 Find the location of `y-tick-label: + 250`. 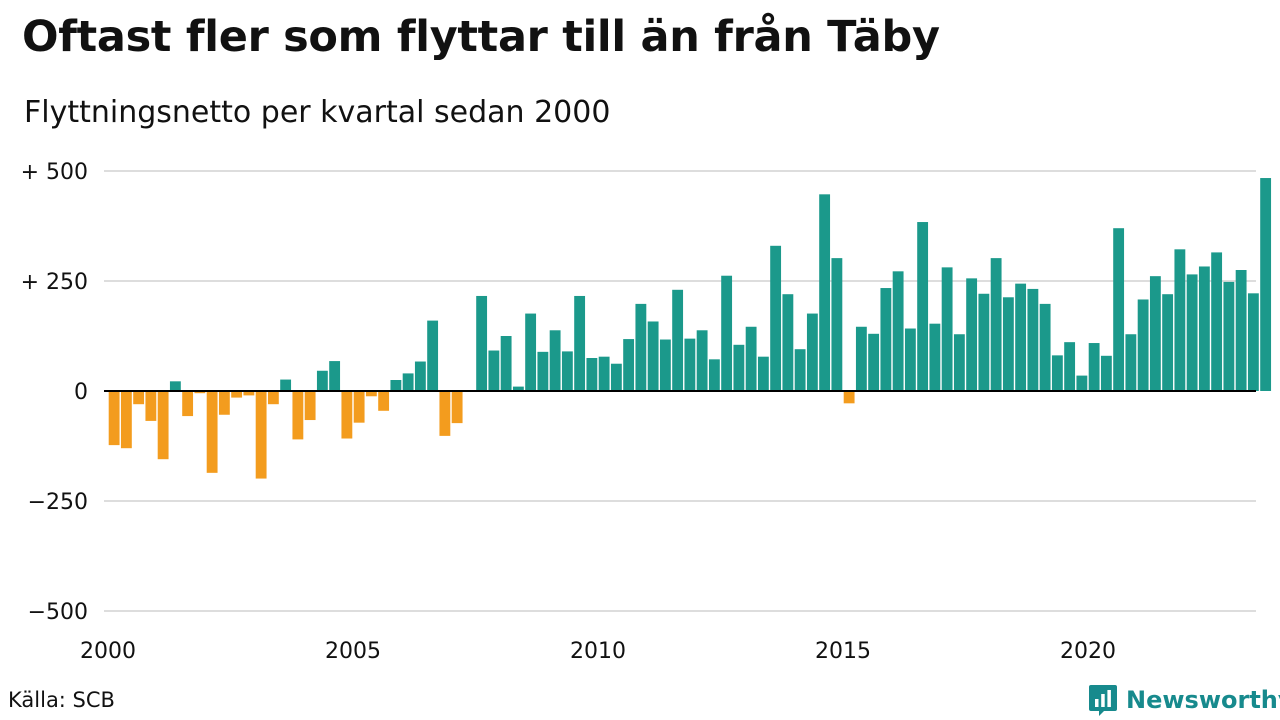

y-tick-label: + 250 is located at coordinates (54, 282).